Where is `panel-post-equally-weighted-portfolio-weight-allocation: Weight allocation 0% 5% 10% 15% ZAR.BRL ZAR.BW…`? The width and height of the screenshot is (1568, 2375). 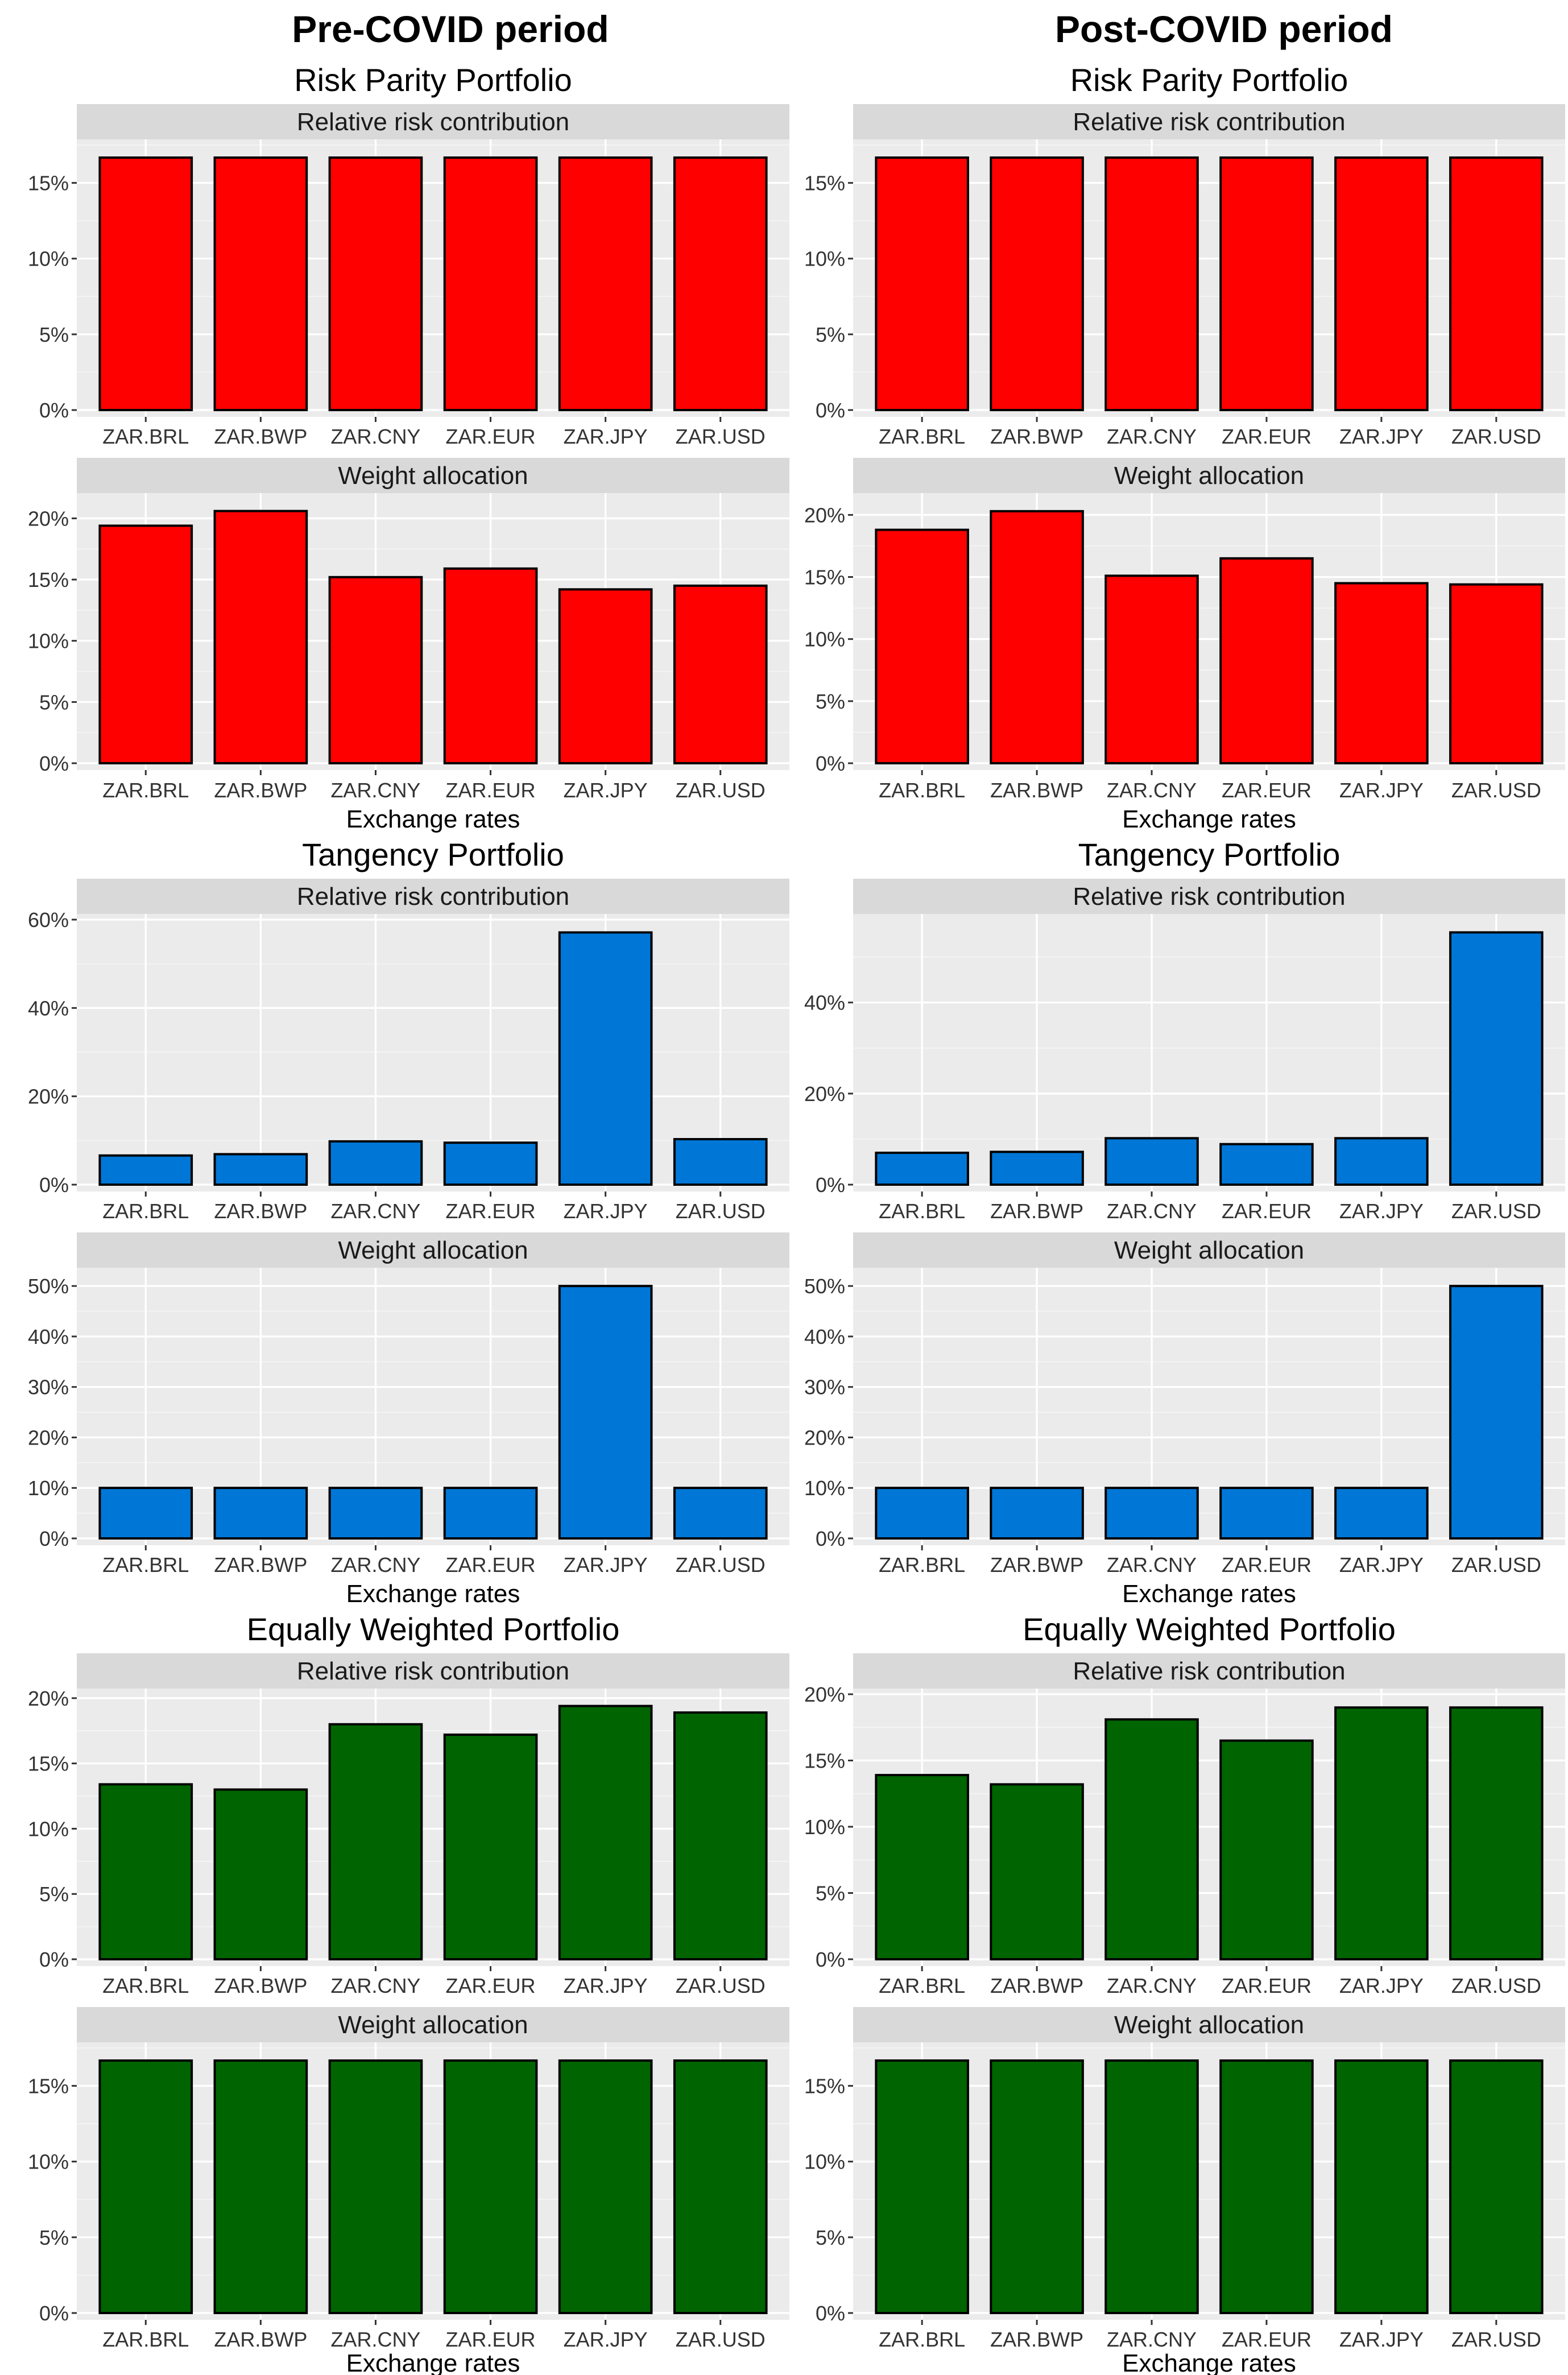
panel-post-equally-weighted-portfolio-weight-allocation: Weight allocation 0% 5% 10% 15% ZAR.BRL ZAR.BW… is located at coordinates (1184, 2191).